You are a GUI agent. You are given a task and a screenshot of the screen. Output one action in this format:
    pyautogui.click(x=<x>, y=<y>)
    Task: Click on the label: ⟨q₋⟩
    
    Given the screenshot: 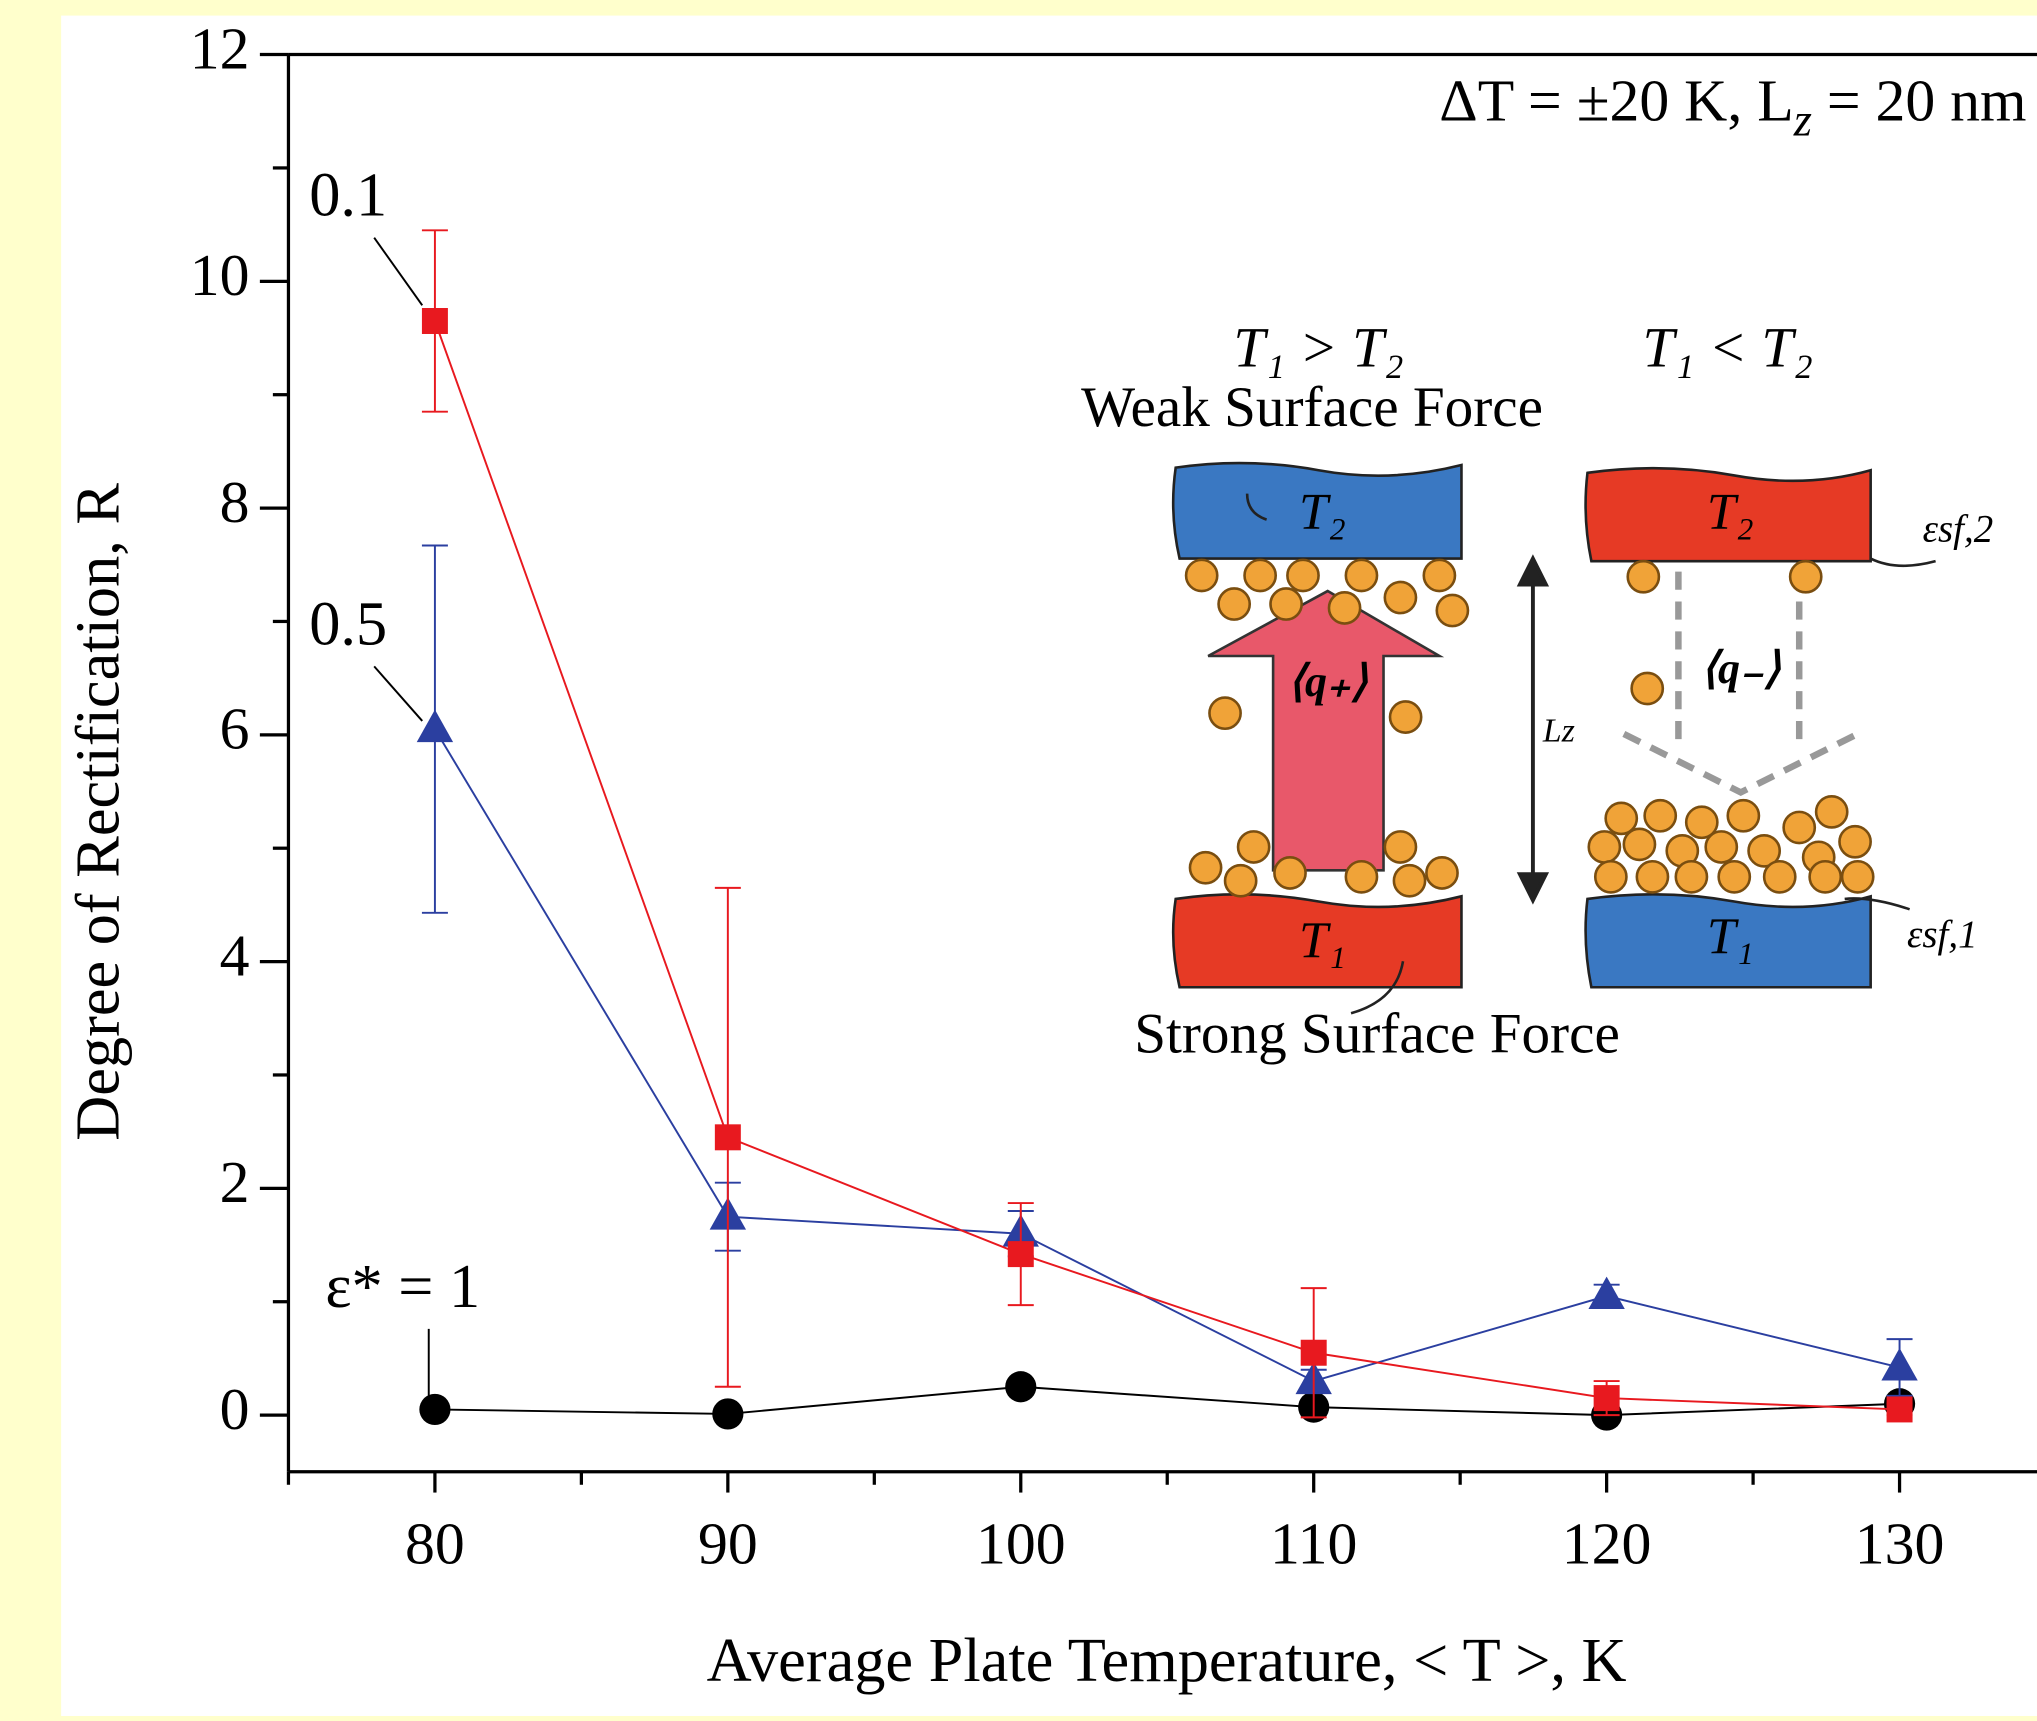 What is the action you would take?
    pyautogui.click(x=1741, y=668)
    